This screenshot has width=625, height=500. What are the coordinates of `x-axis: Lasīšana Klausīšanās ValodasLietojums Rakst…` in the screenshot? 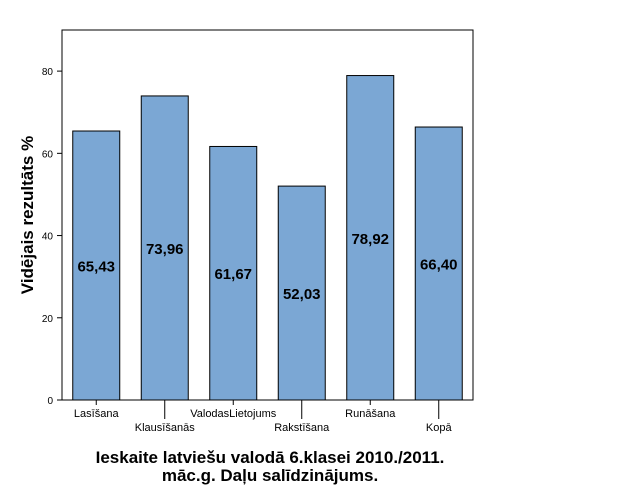 It's located at (263, 417).